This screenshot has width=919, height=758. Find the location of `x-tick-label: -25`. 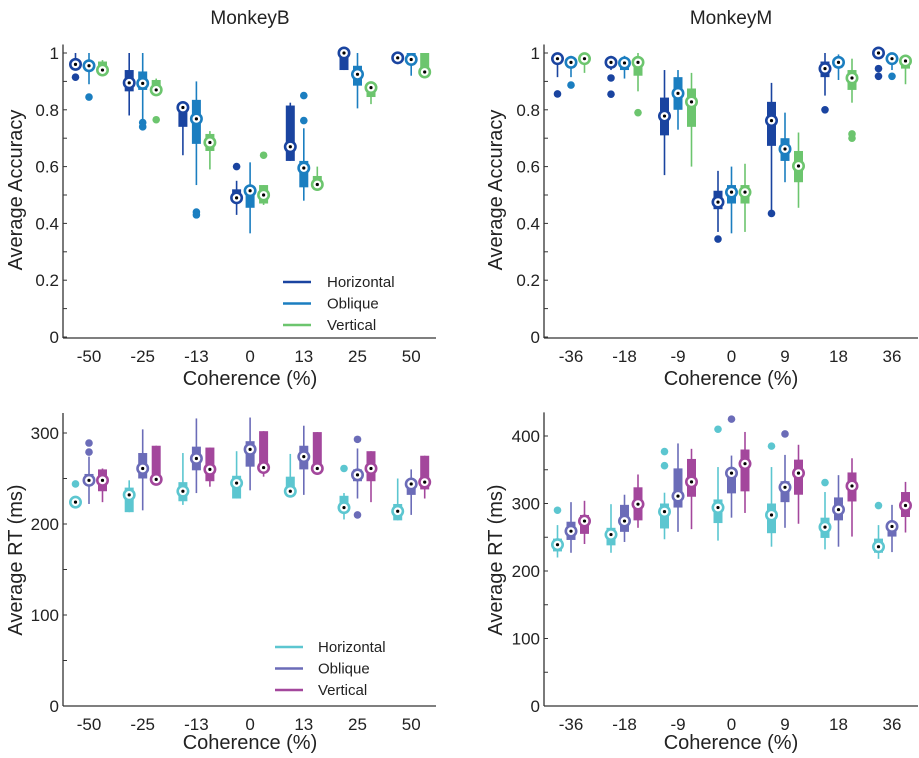

x-tick-label: -25 is located at coordinates (142, 724).